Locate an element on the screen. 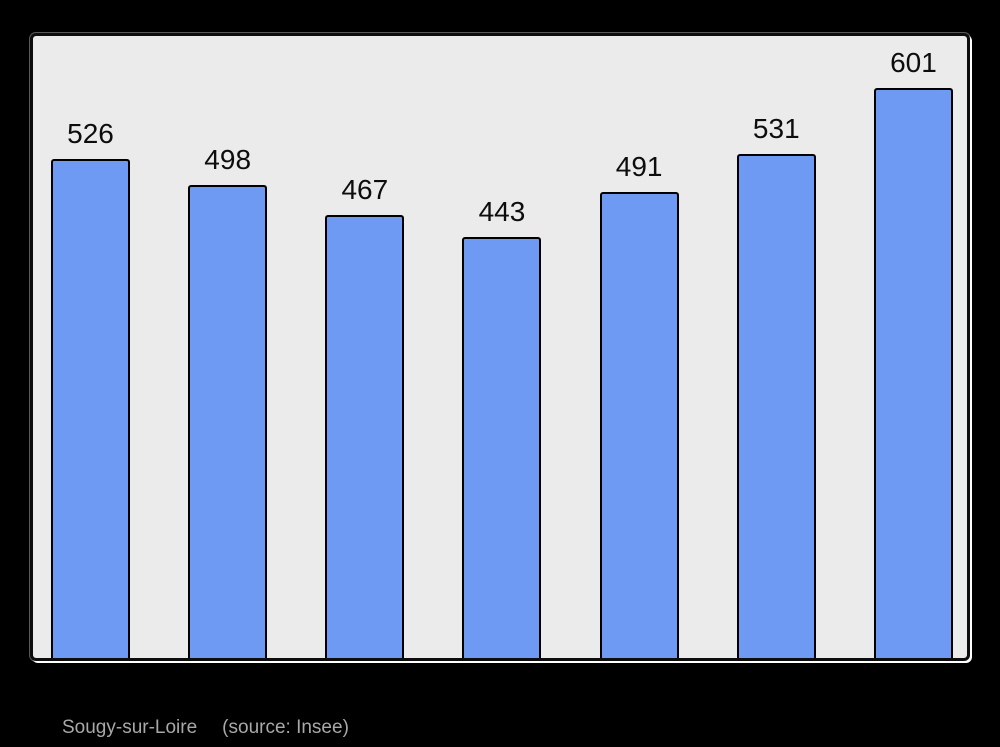 Image resolution: width=1000 pixels, height=747 pixels. bar-slot: 443 is located at coordinates (502, 427).